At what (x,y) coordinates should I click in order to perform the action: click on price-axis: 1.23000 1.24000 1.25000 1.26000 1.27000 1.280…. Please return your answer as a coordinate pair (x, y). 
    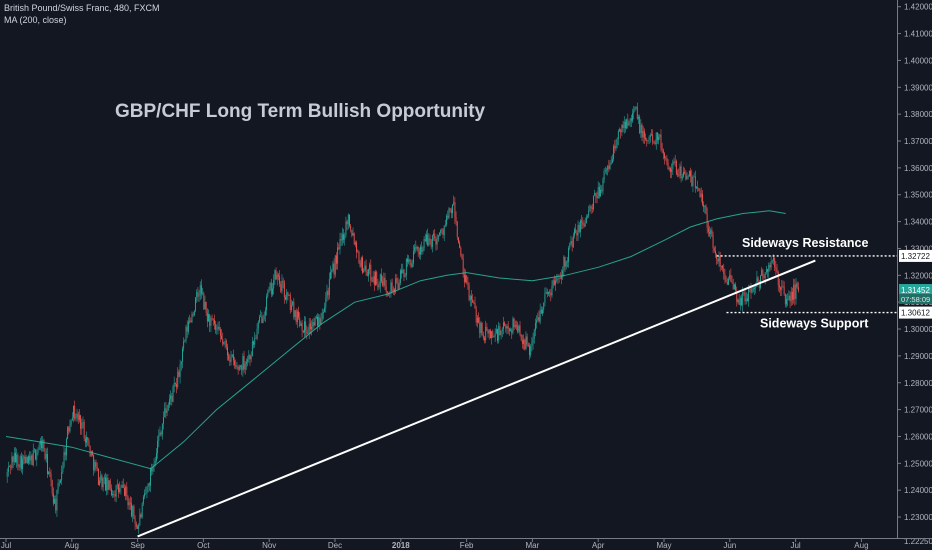
    Looking at the image, I should click on (914, 275).